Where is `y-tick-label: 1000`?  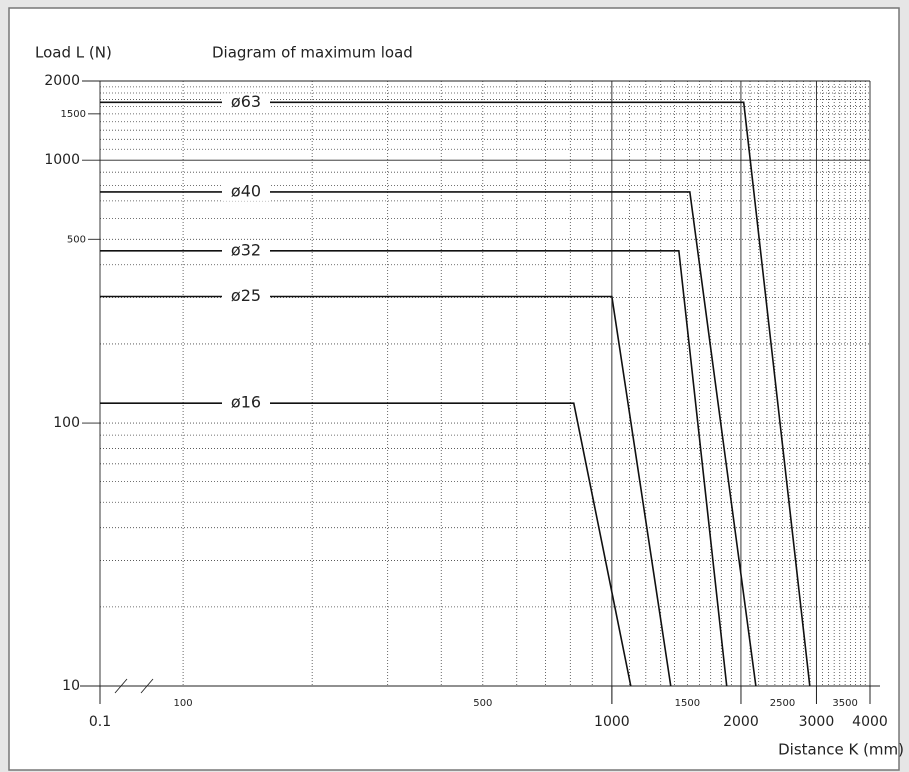
y-tick-label: 1000 is located at coordinates (62, 160).